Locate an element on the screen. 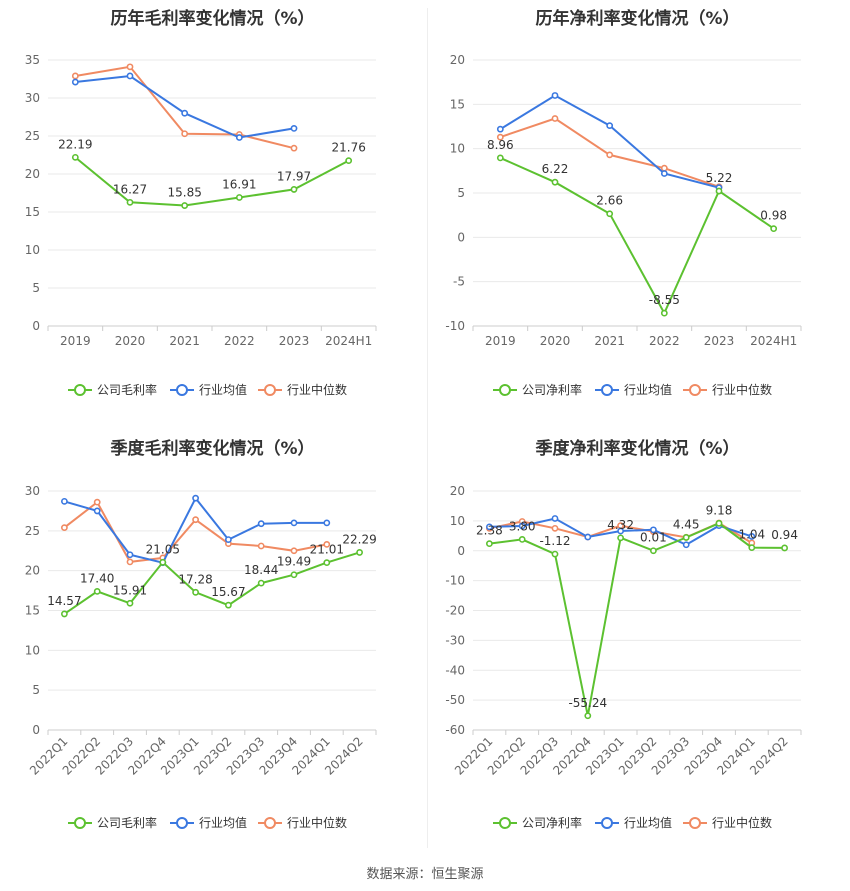 The image size is (850, 891). y-tick-label: 10 is located at coordinates (457, 149).